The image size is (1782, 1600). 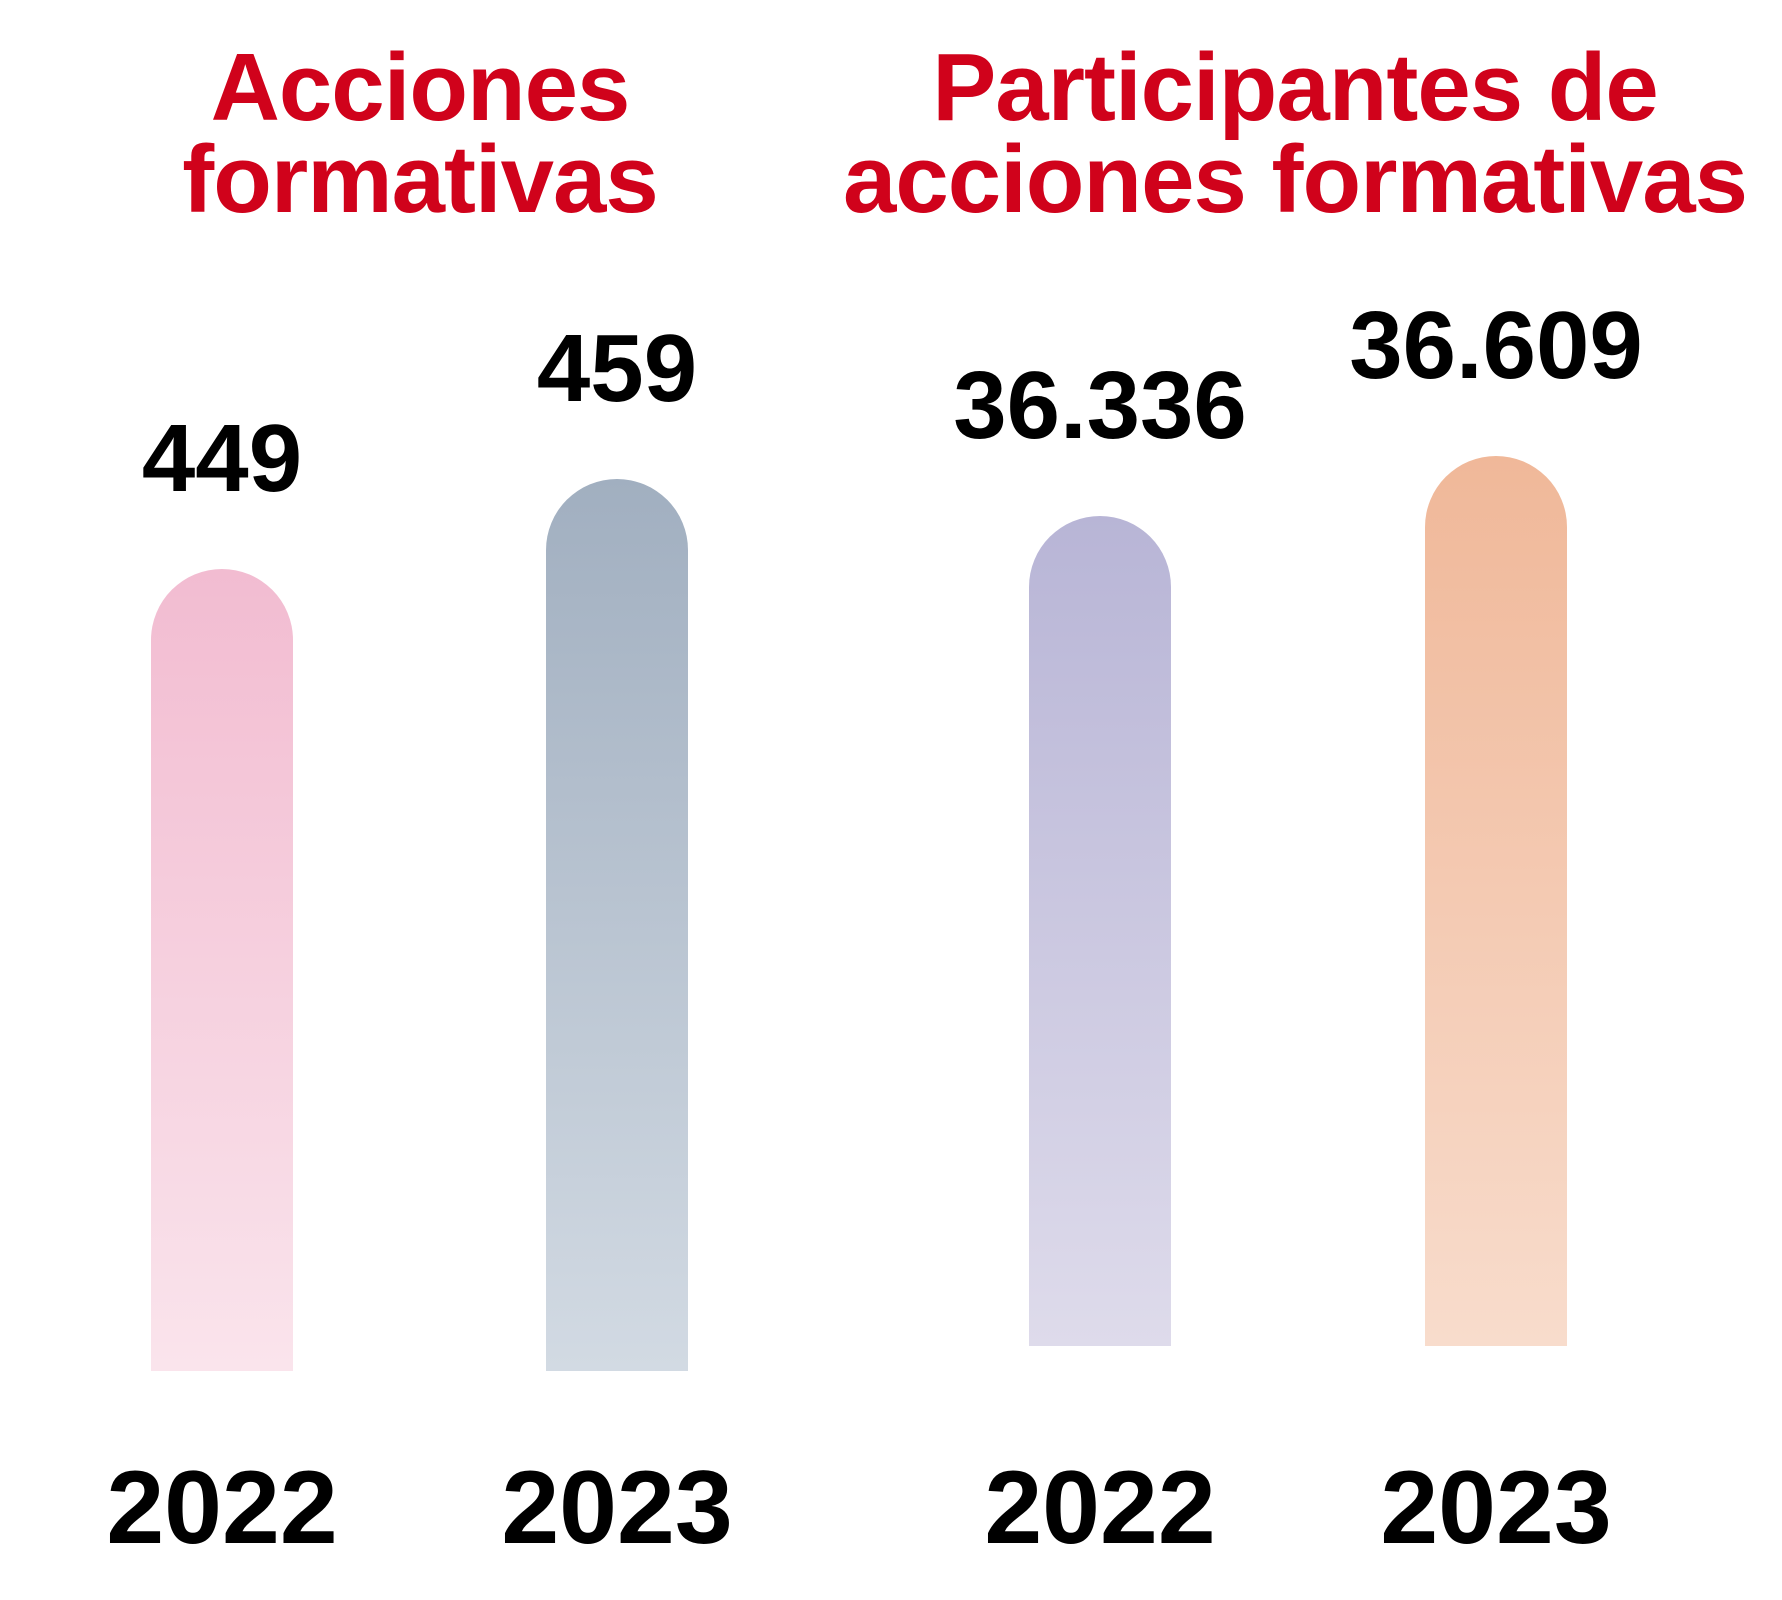 What do you see at coordinates (1100, 405) in the screenshot?
I see `bar-value-label: 36.336` at bounding box center [1100, 405].